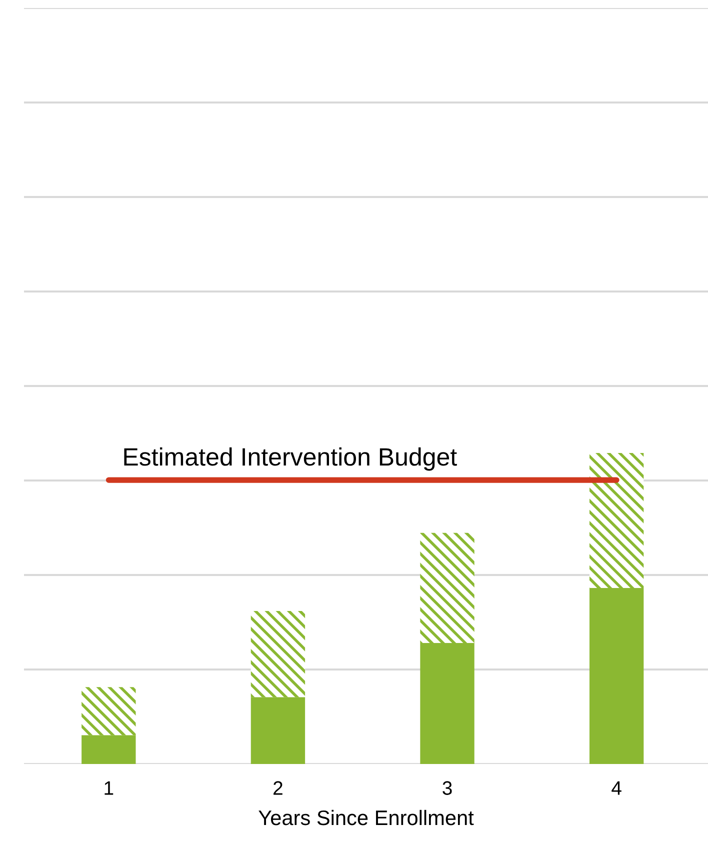  What do you see at coordinates (278, 788) in the screenshot?
I see `x-tick-label: 2` at bounding box center [278, 788].